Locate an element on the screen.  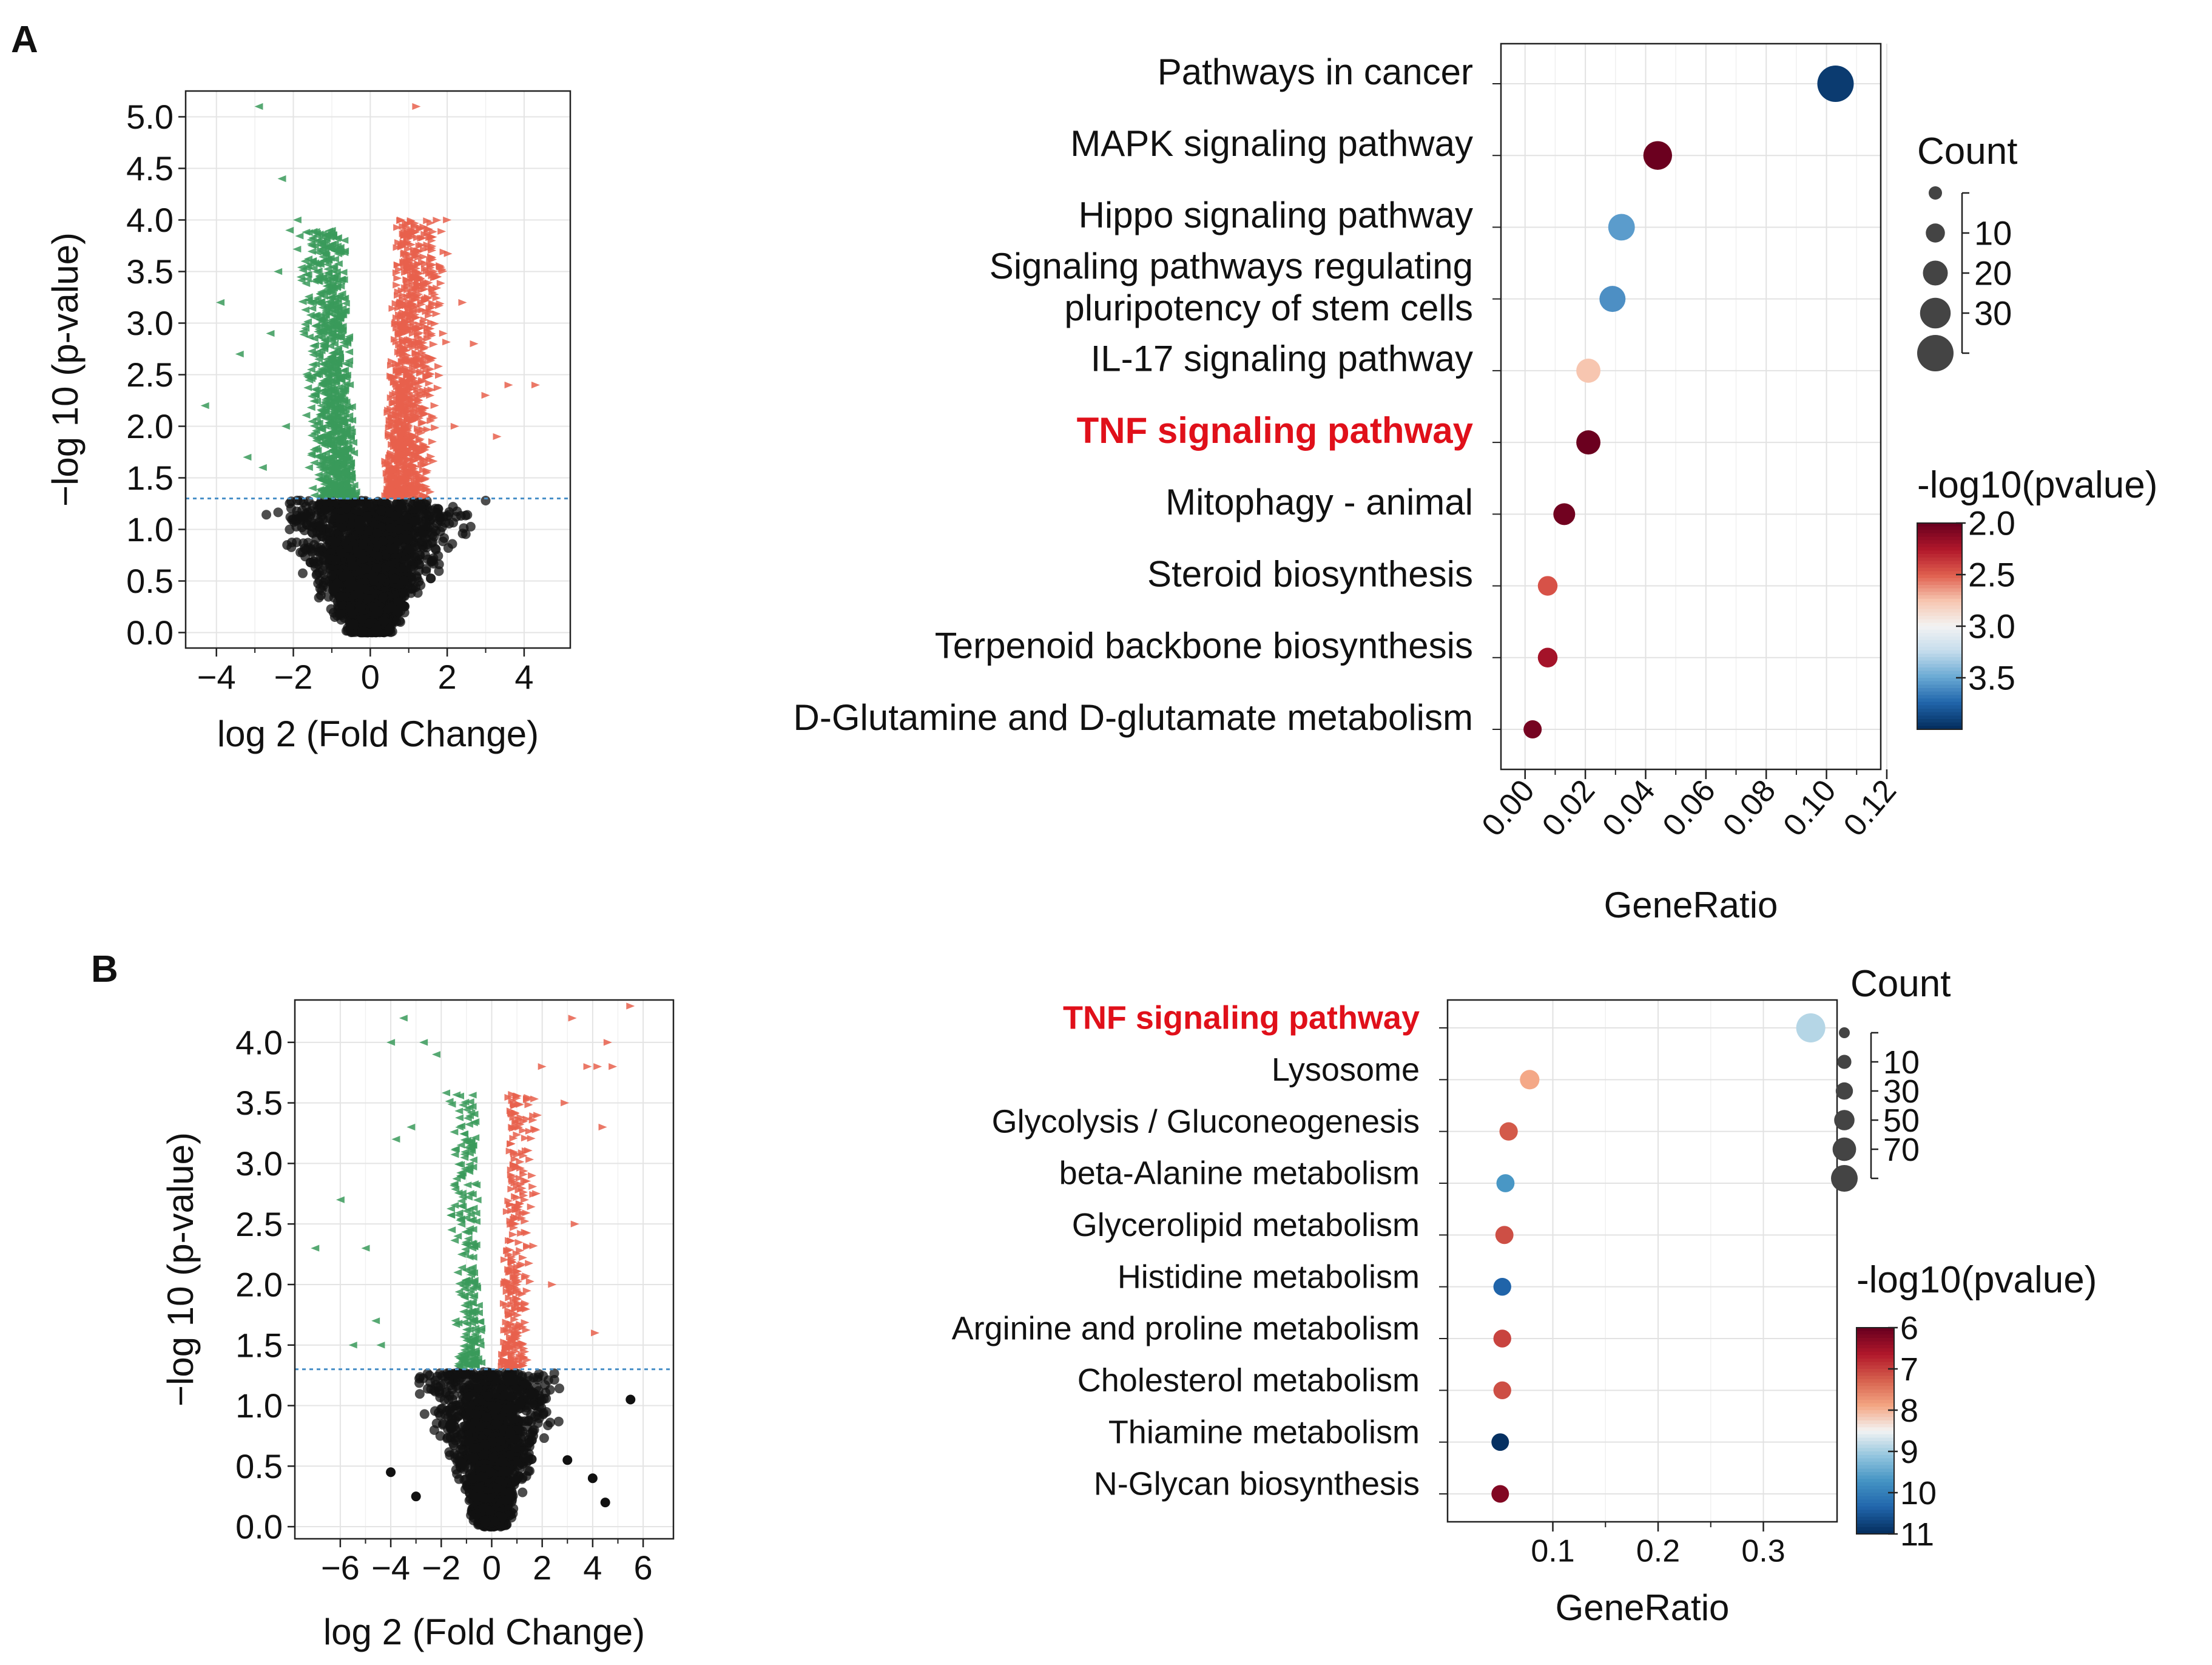
x-tick-label: 0.10 is located at coordinates (1809, 808).